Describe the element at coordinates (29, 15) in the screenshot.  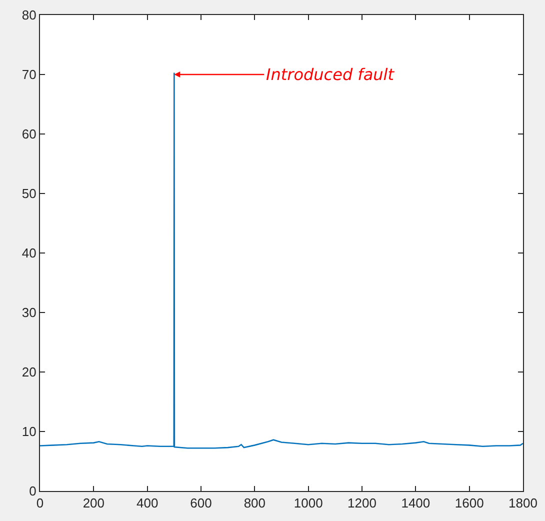
I see `y-tick-label: 80` at that location.